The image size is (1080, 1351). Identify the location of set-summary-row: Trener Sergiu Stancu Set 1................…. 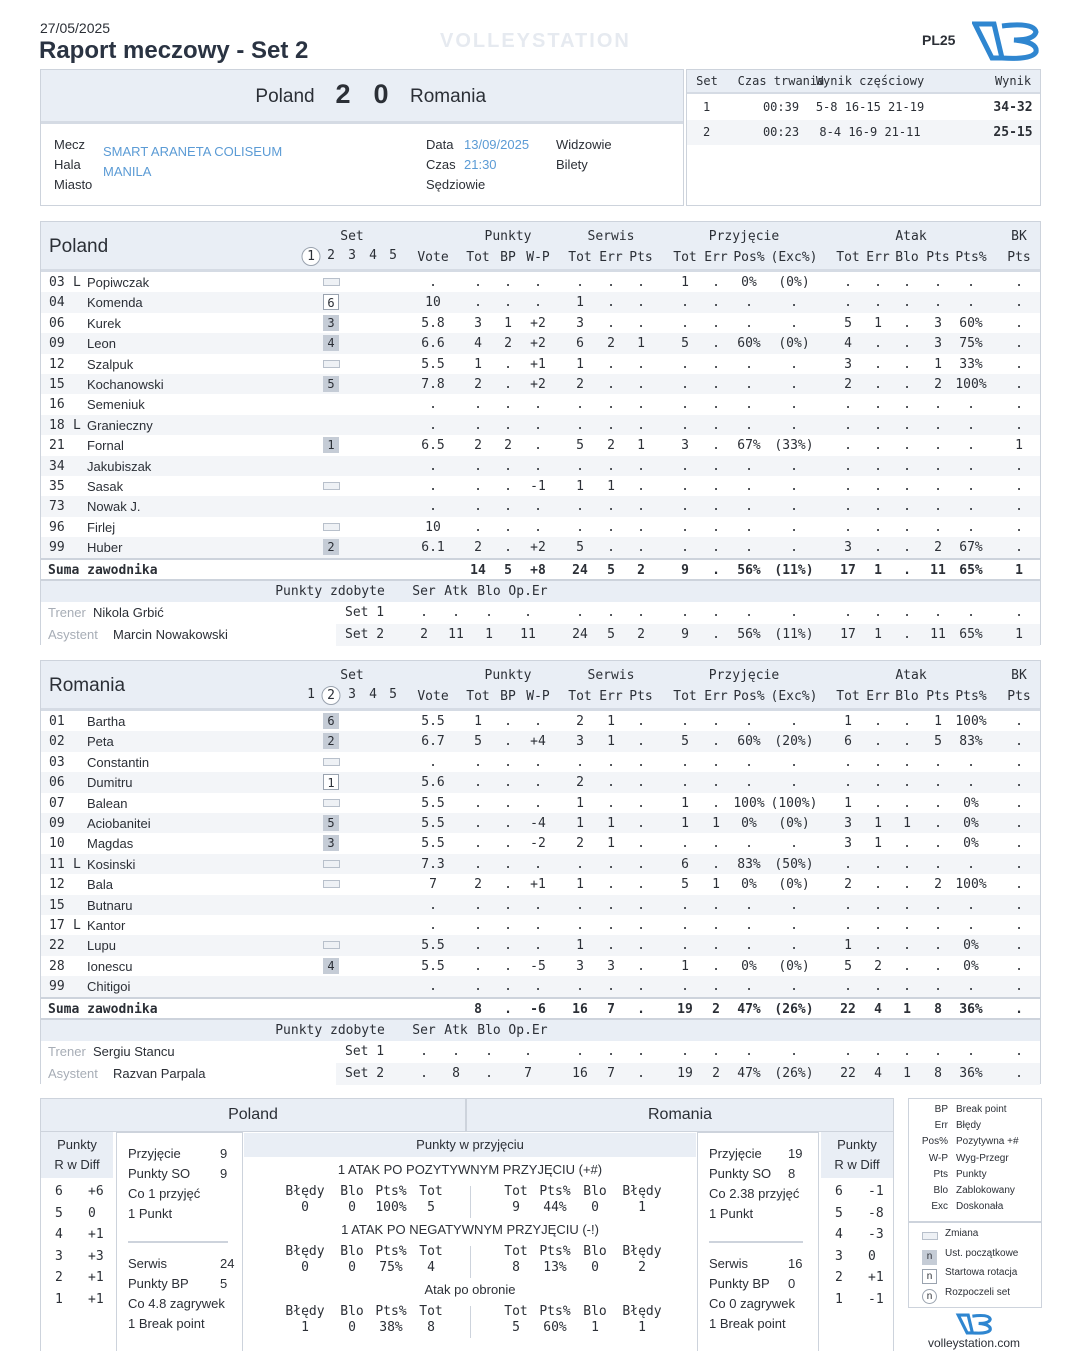
(540, 1052).